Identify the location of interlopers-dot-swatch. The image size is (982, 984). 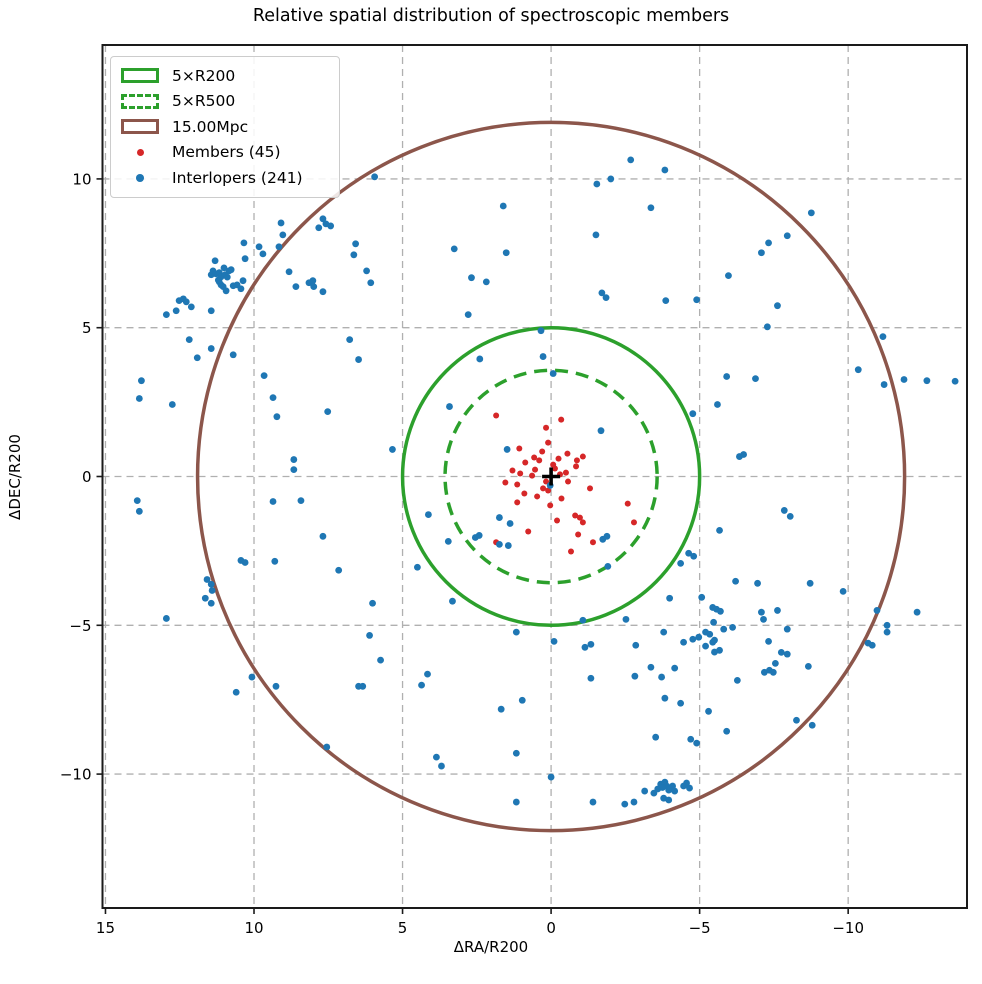
(140, 177).